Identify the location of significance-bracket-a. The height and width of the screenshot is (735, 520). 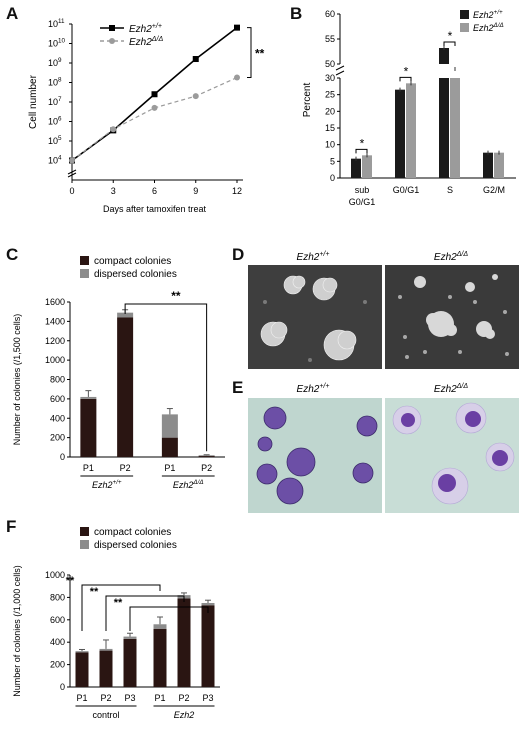
(249, 53).